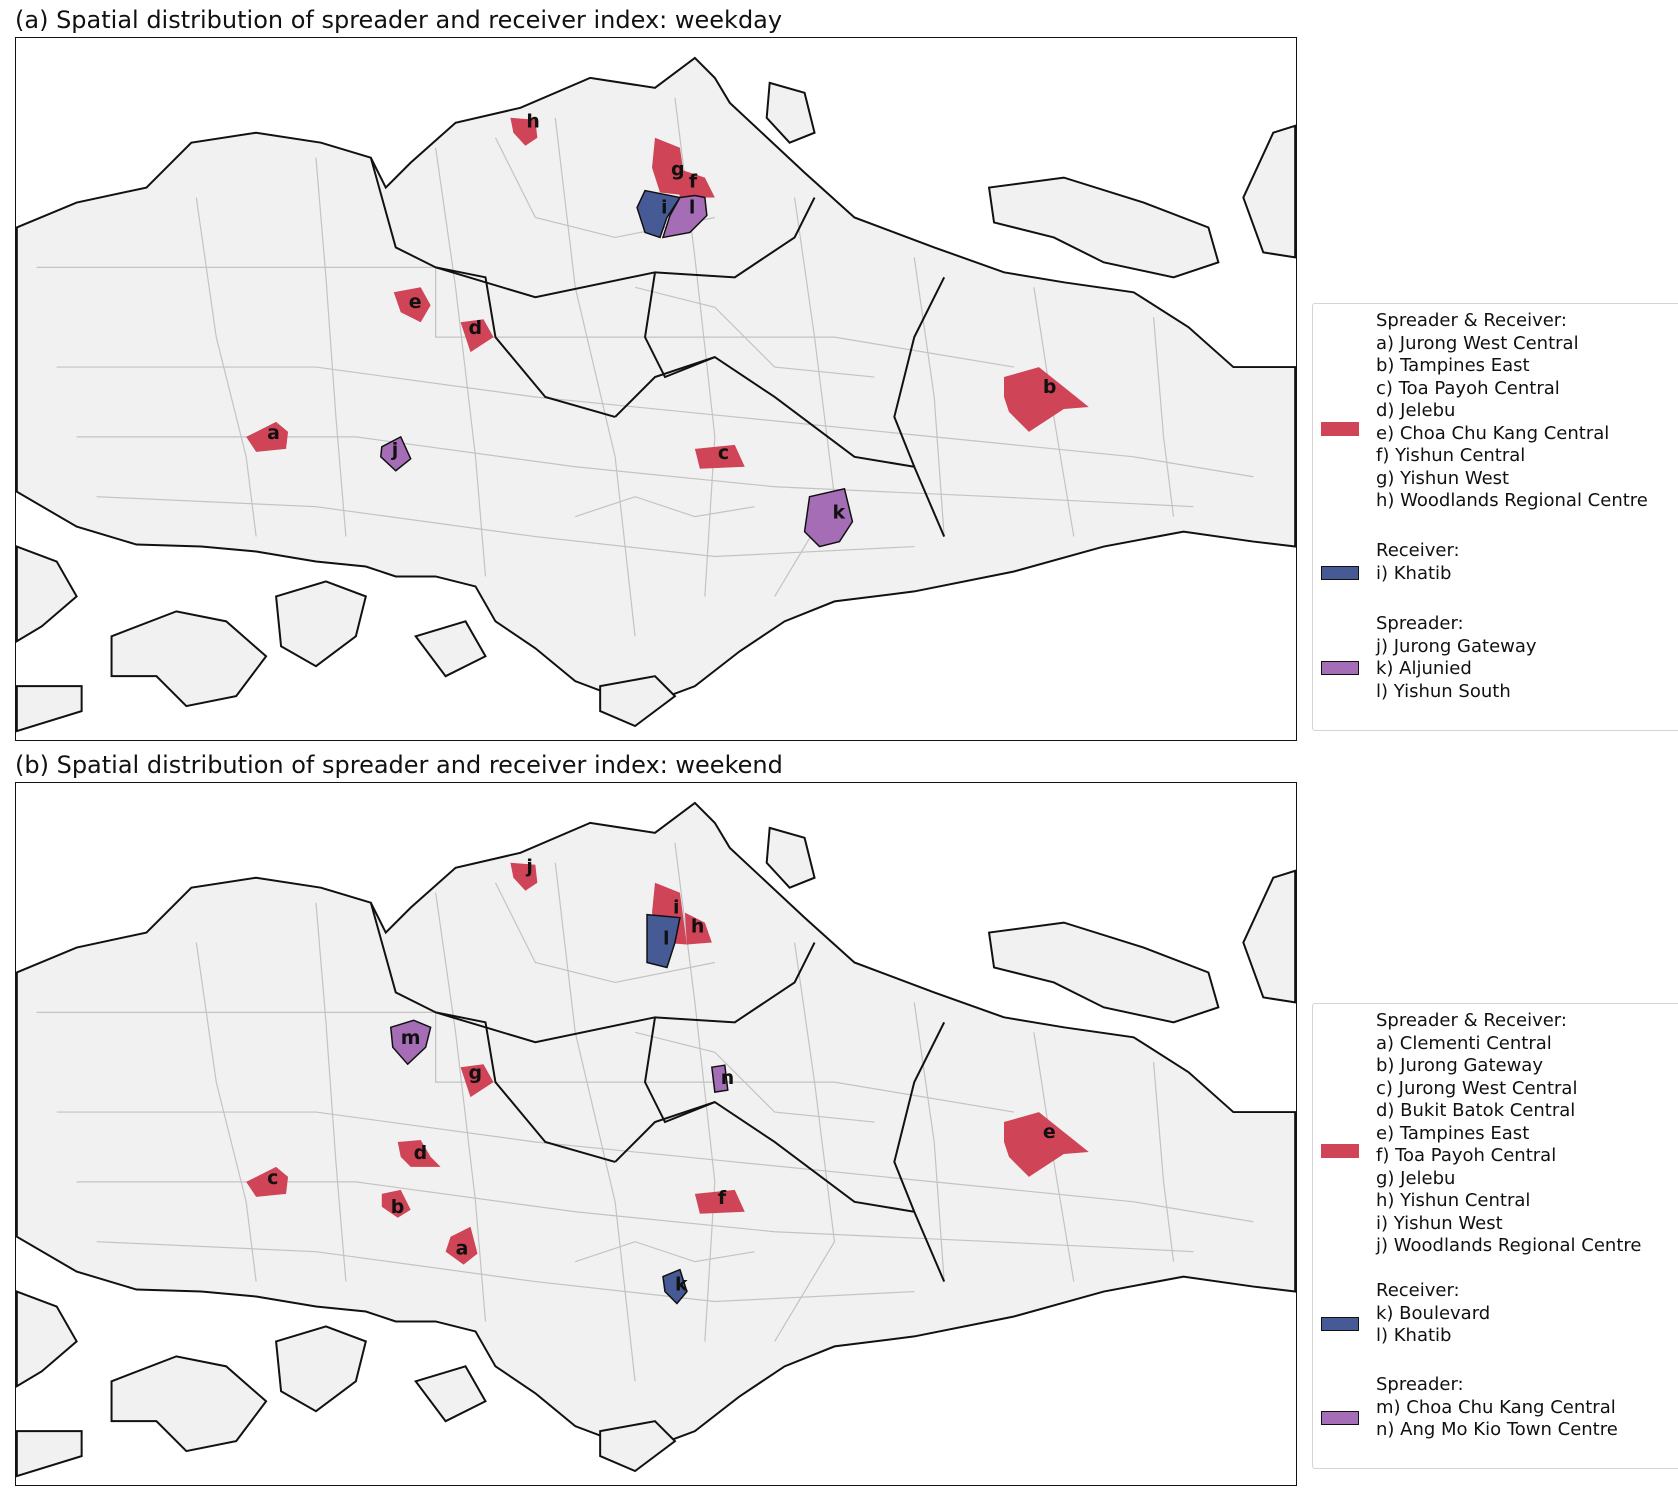 The height and width of the screenshot is (1489, 1678). Describe the element at coordinates (720, 1078) in the screenshot. I see `region-n-ang-mo-kio-town-centre` at that location.